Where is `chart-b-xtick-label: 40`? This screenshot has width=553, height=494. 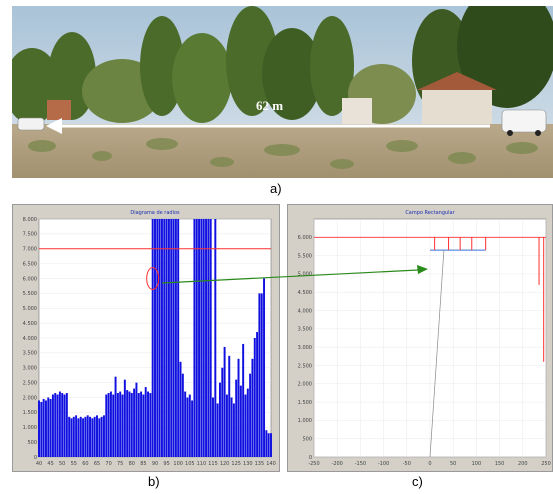 chart-b-xtick-label: 40 is located at coordinates (39, 464).